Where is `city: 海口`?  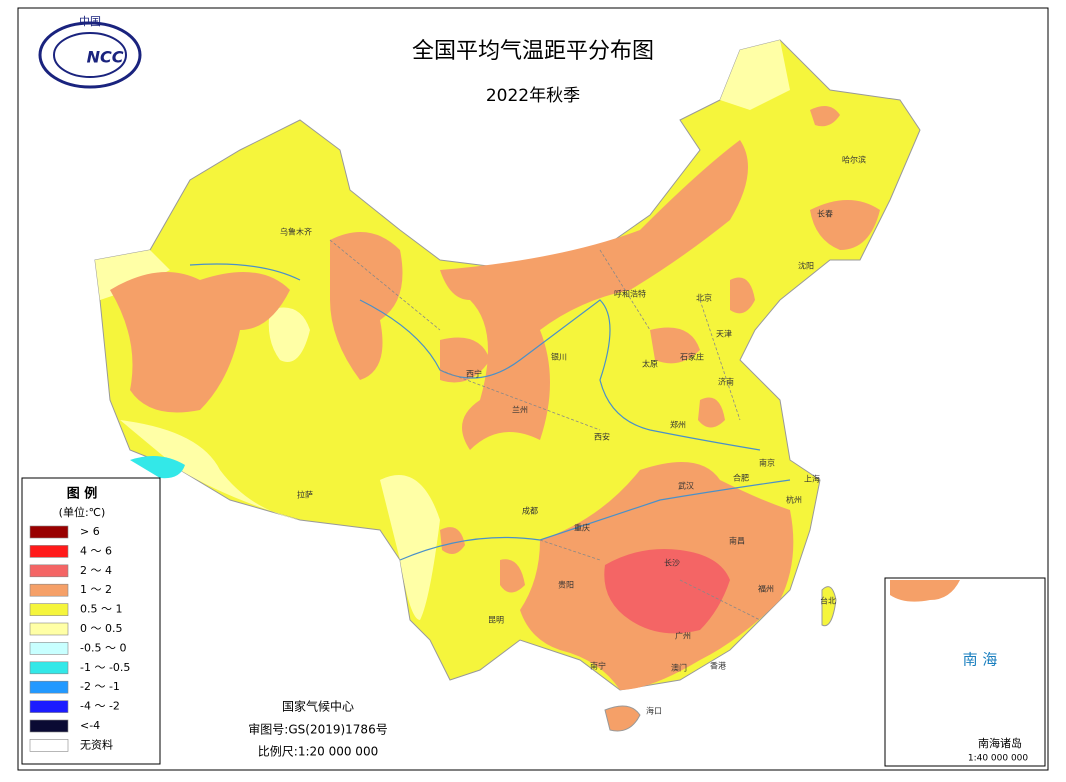
city: 海口 is located at coordinates (654, 711).